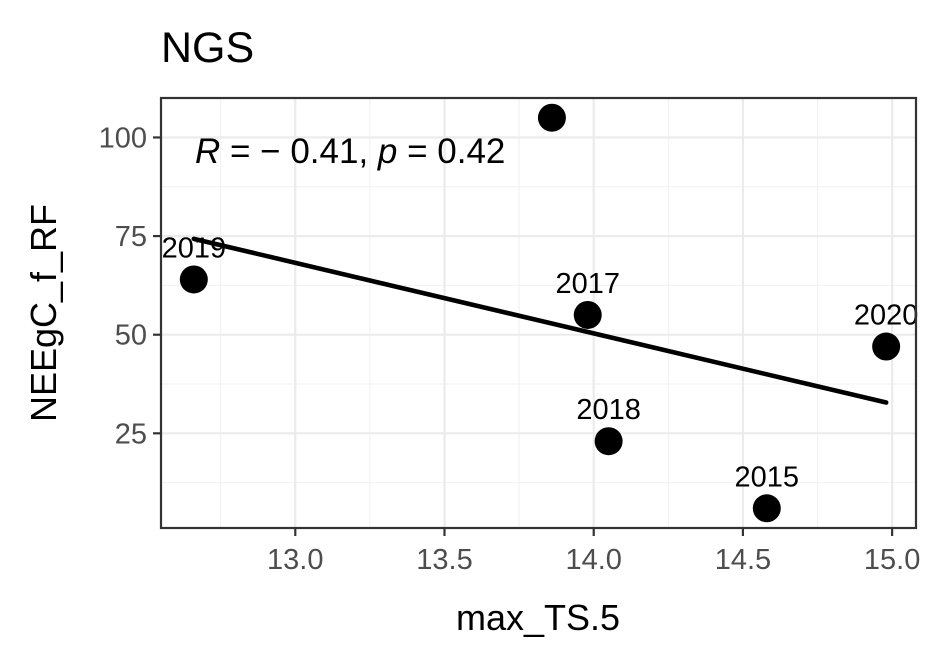 The image size is (939, 662). I want to click on y-axis-title: NEEgC_f_RF, so click(43, 313).